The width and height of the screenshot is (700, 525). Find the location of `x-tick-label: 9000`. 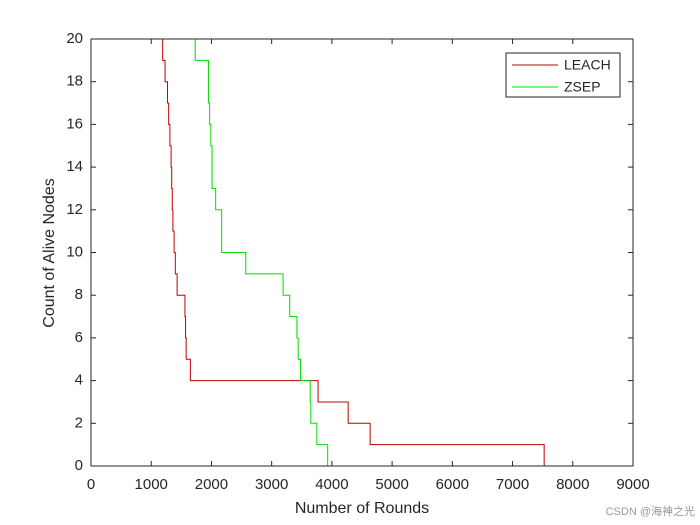

x-tick-label: 9000 is located at coordinates (632, 484).